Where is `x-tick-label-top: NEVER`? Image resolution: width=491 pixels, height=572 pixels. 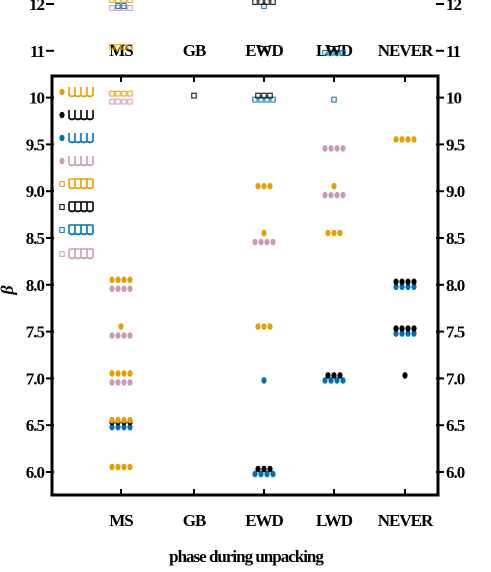 x-tick-label-top: NEVER is located at coordinates (406, 50).